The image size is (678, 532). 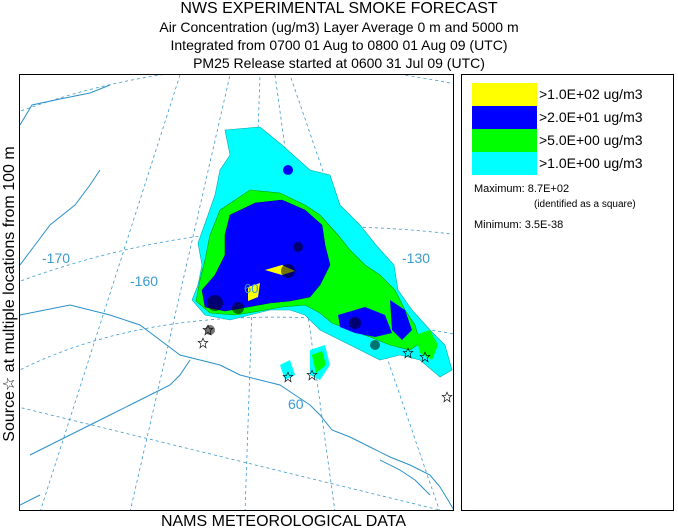 What do you see at coordinates (56, 258) in the screenshot?
I see `longitude-label-170: -170` at bounding box center [56, 258].